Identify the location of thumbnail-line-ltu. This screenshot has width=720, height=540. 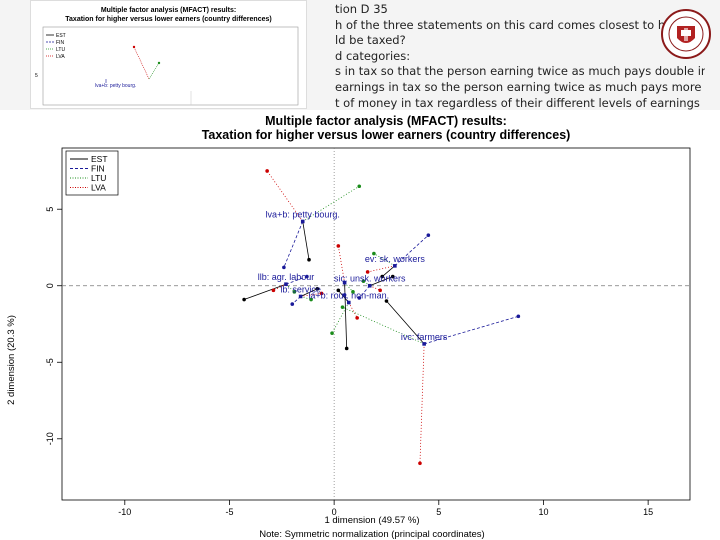
(154, 71).